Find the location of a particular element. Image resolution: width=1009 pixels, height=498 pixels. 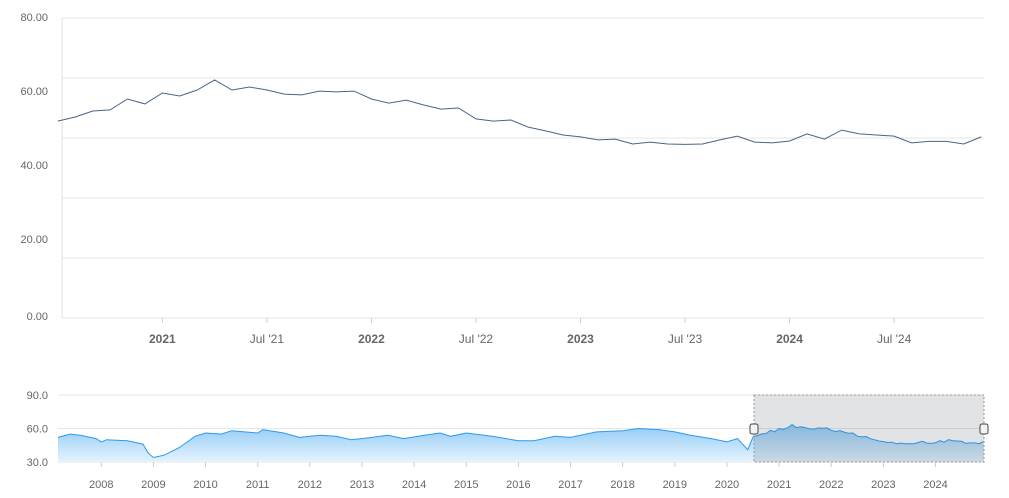

navigator-x-tick-label: 2013 is located at coordinates (362, 485).